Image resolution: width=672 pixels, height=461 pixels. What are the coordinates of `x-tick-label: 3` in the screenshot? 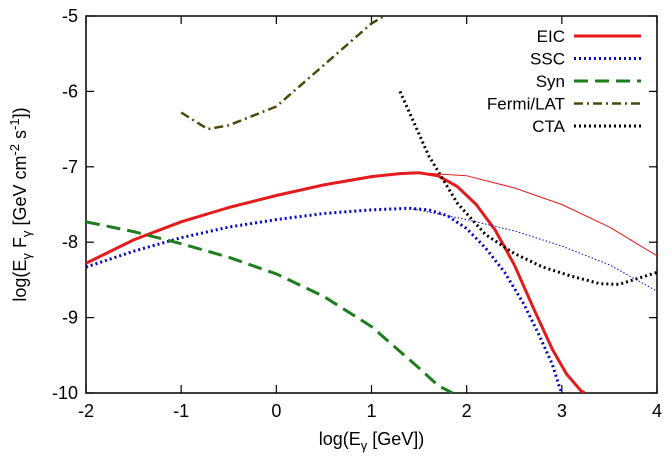 It's located at (562, 411).